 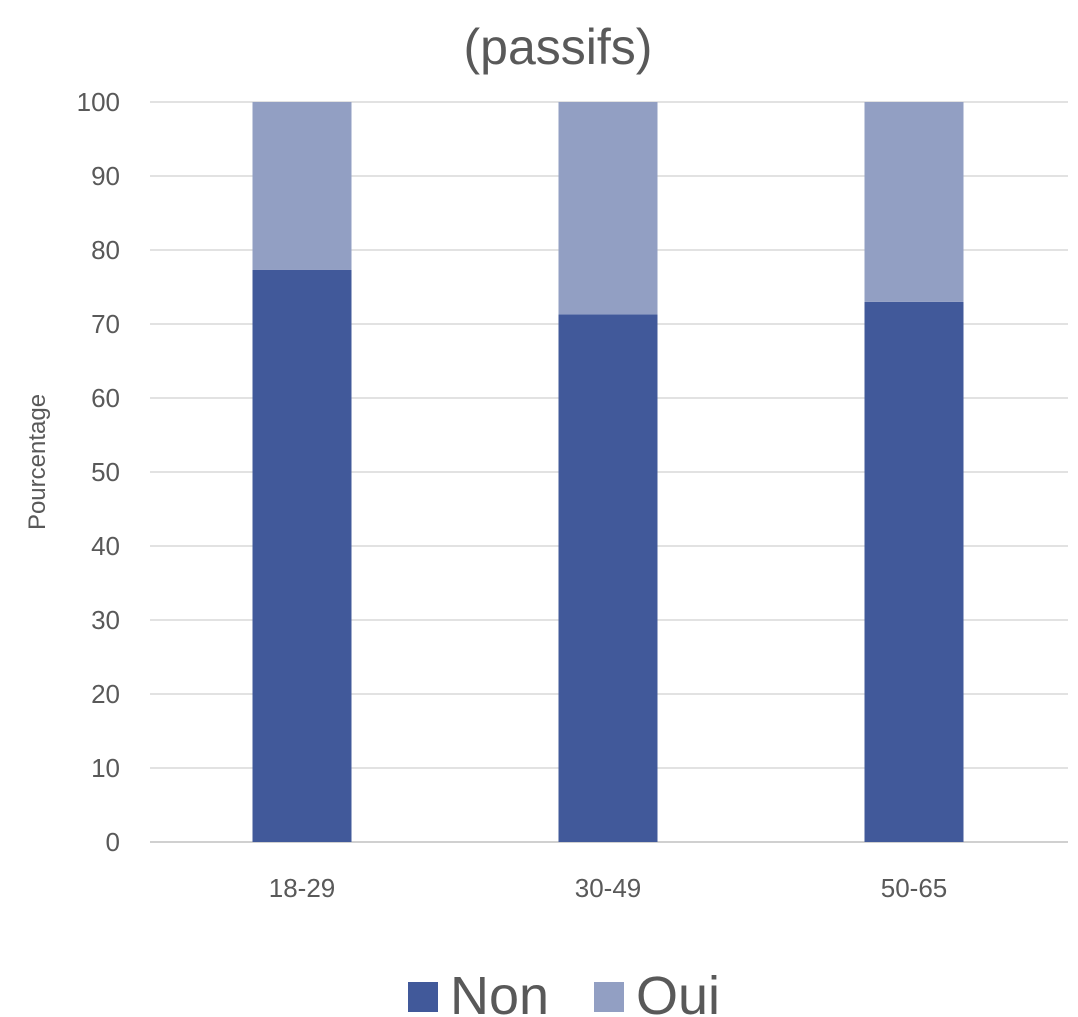 What do you see at coordinates (105, 546) in the screenshot?
I see `y-tick-label: 40` at bounding box center [105, 546].